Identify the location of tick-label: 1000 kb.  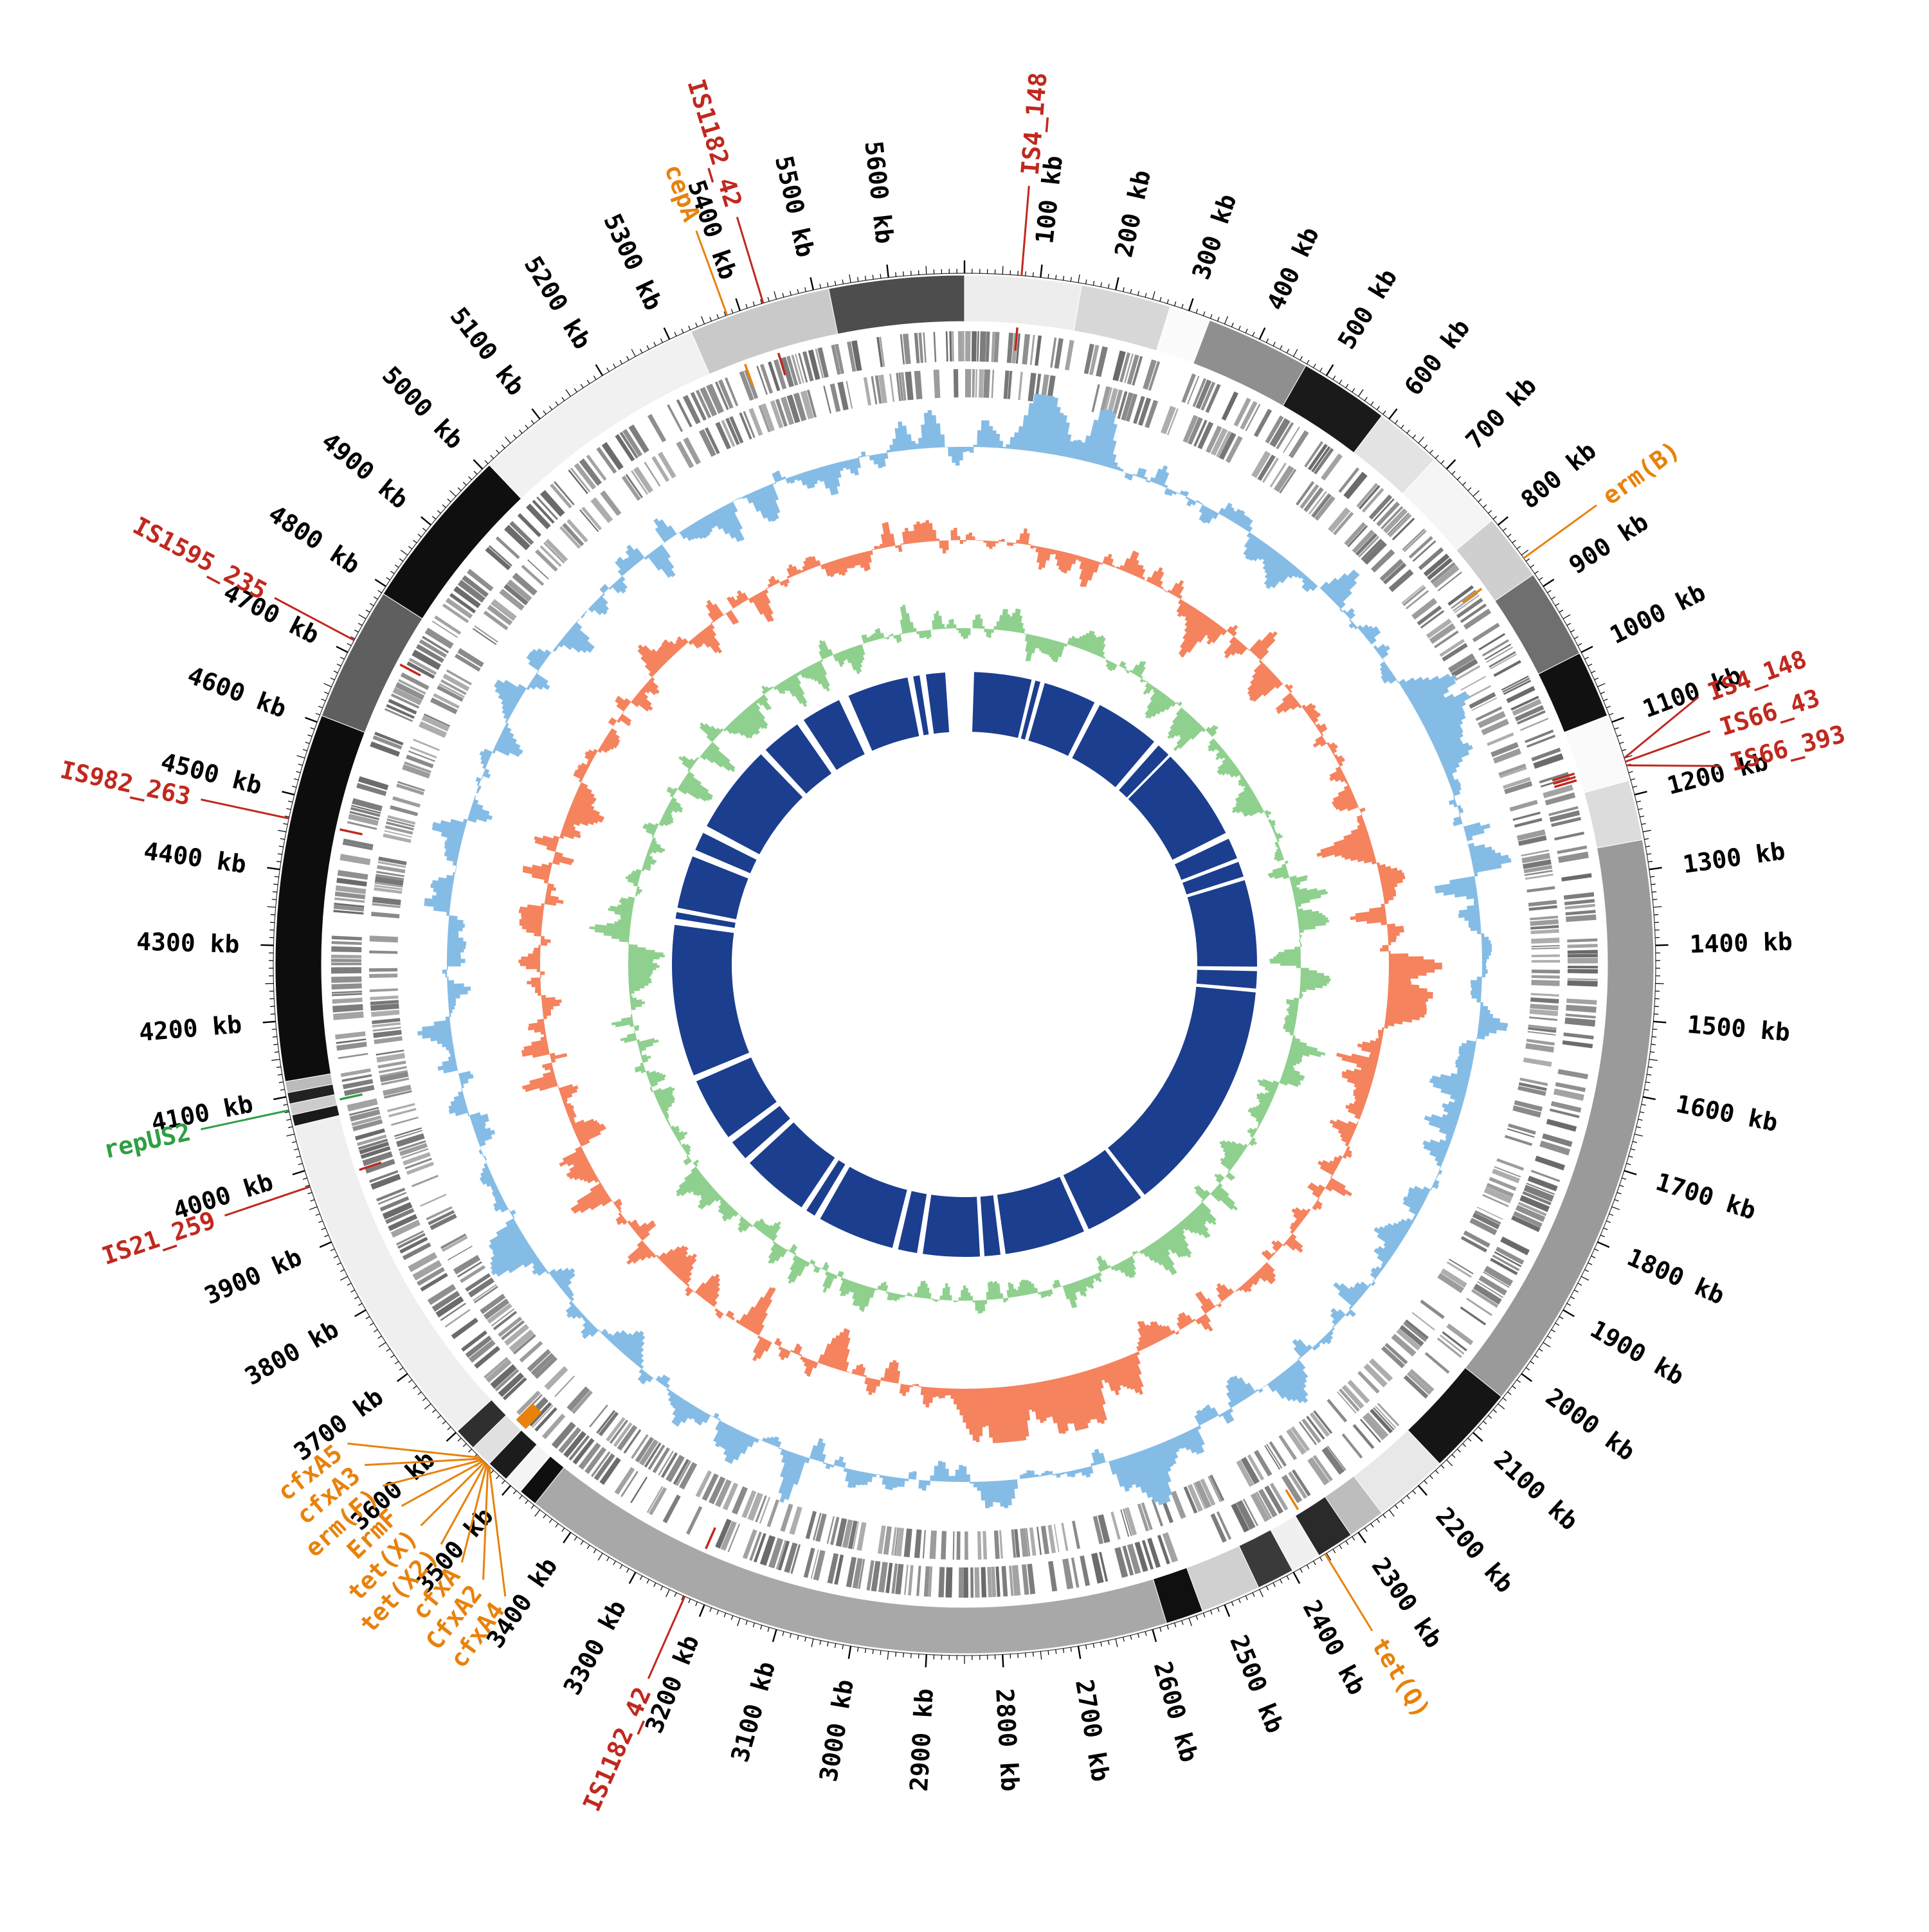
(1658, 613).